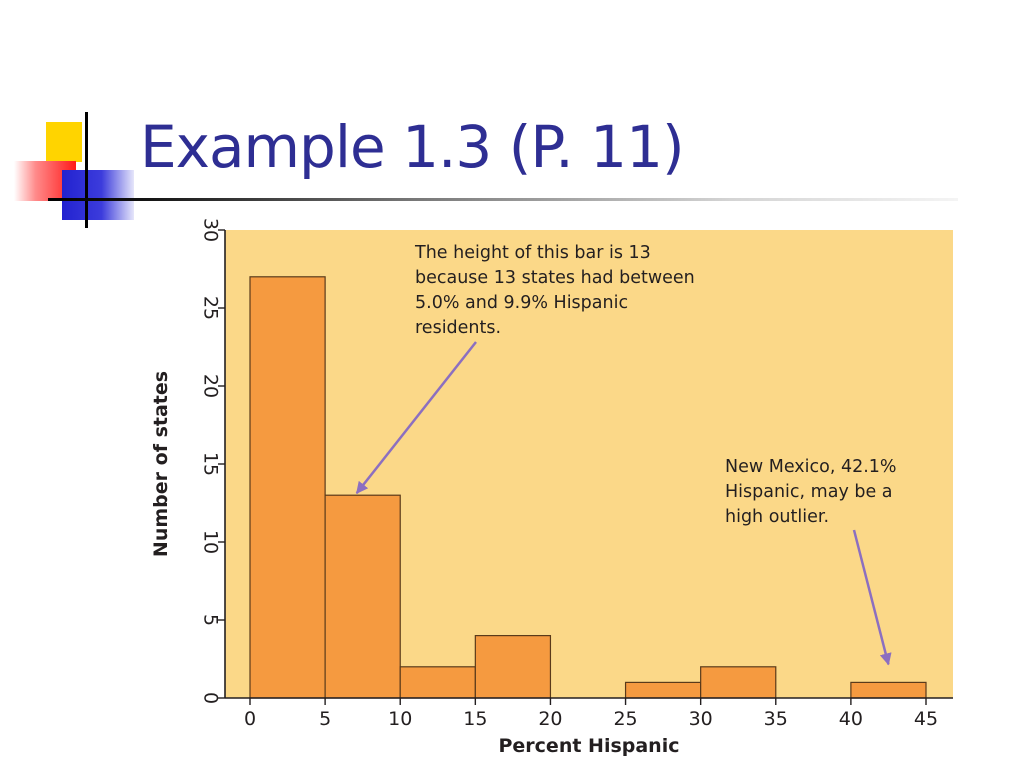 The height and width of the screenshot is (768, 1024). I want to click on y-tick-label: 15, so click(211, 464).